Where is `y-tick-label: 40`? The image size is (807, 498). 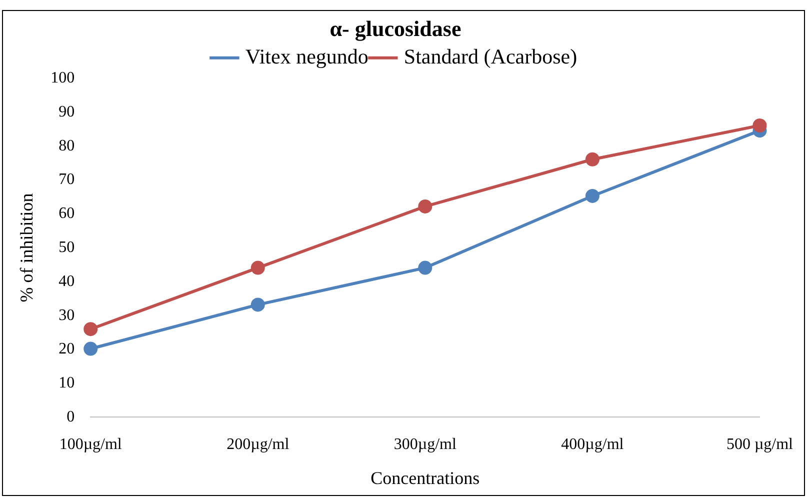
y-tick-label: 40 is located at coordinates (66, 281).